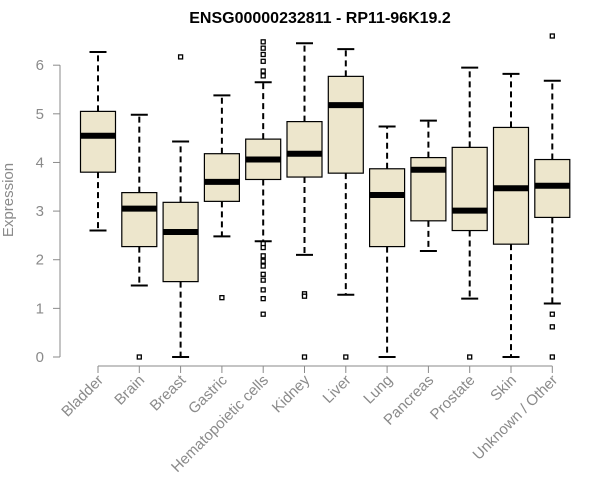  I want to click on box-bladder, so click(98, 141).